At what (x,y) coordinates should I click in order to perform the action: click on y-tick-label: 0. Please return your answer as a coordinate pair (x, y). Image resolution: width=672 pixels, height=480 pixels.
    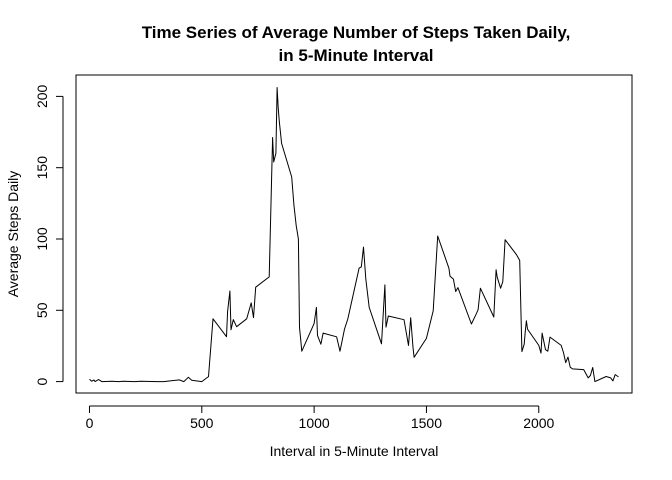
    Looking at the image, I should click on (42, 381).